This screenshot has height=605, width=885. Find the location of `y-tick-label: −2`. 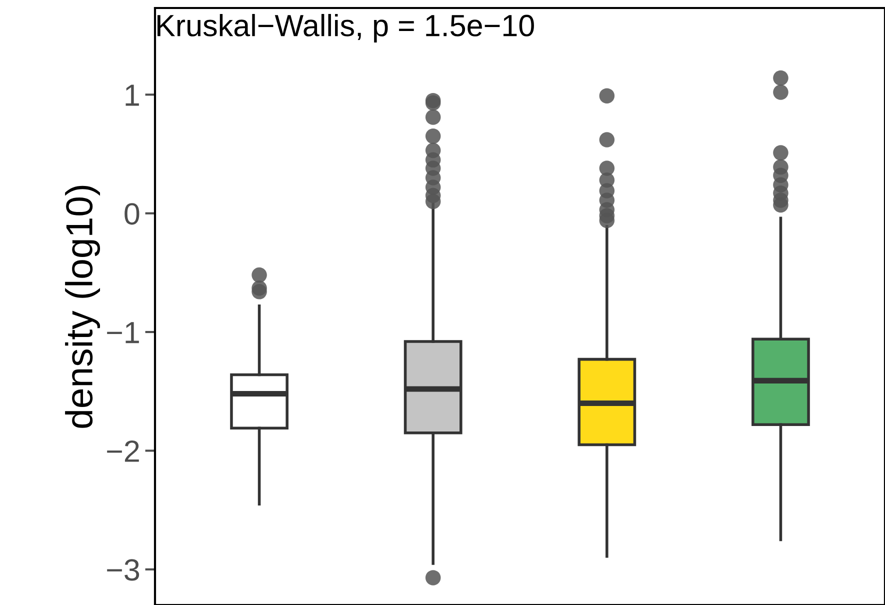

y-tick-label: −2 is located at coordinates (123, 451).